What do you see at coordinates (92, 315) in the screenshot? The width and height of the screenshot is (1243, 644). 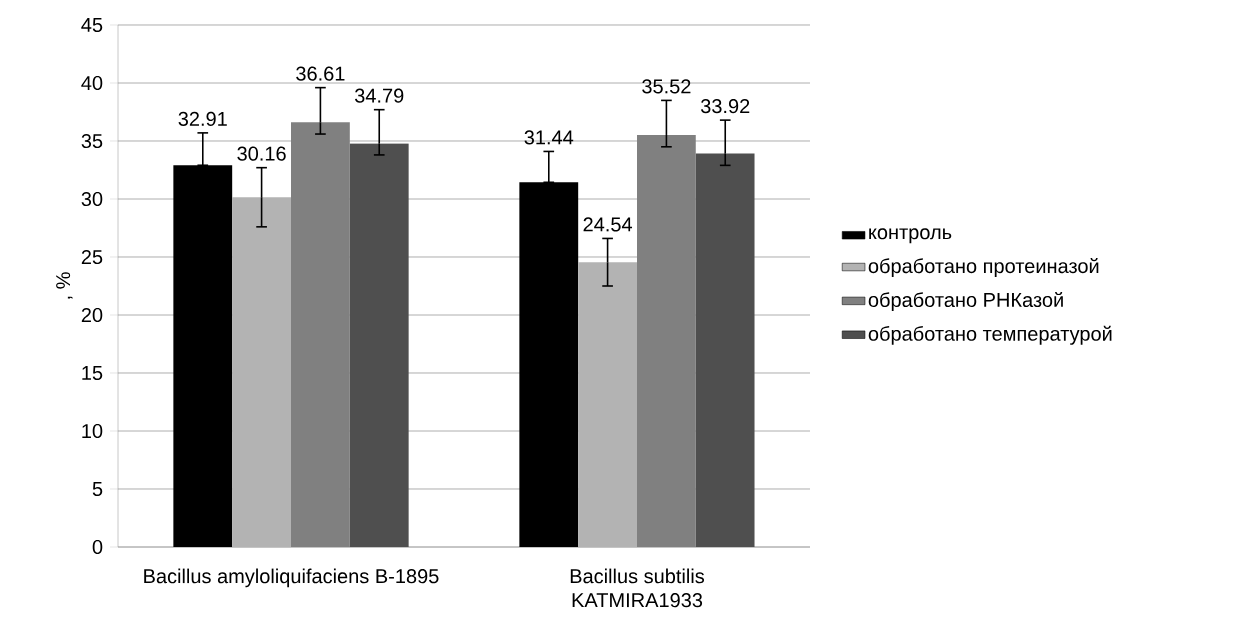 I see `y-tick-label: 20` at bounding box center [92, 315].